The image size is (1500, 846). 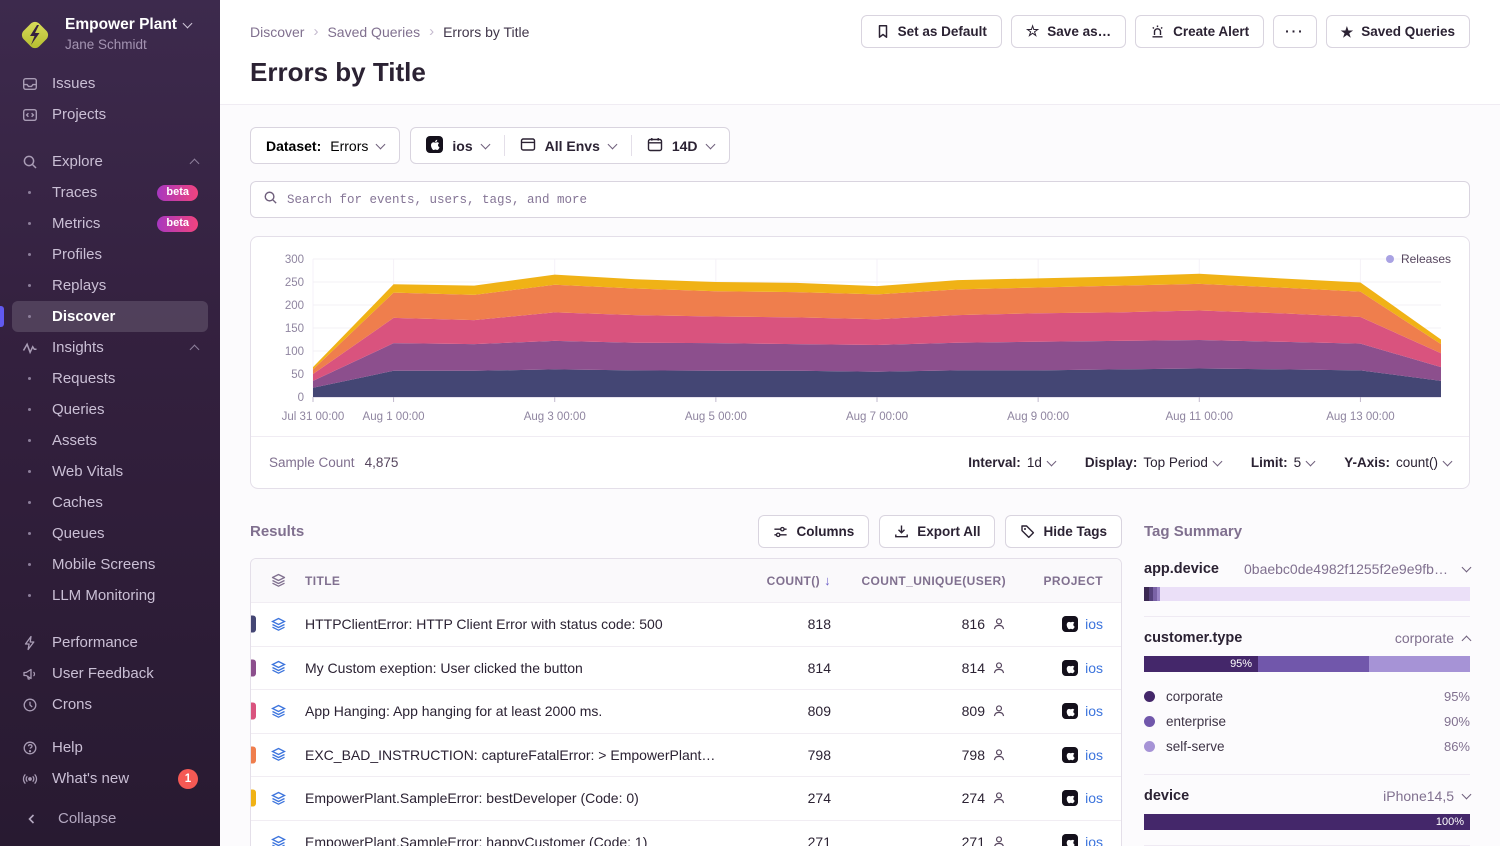 I want to click on date-range-selector: 14D, so click(x=680, y=145).